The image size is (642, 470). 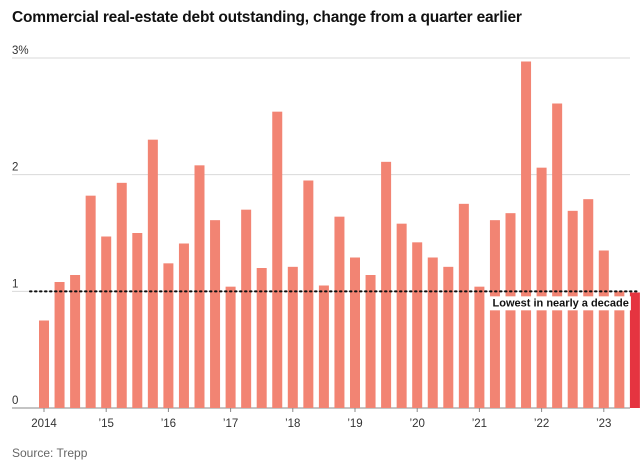 I want to click on y-tick-label: 3%, so click(x=20, y=51).